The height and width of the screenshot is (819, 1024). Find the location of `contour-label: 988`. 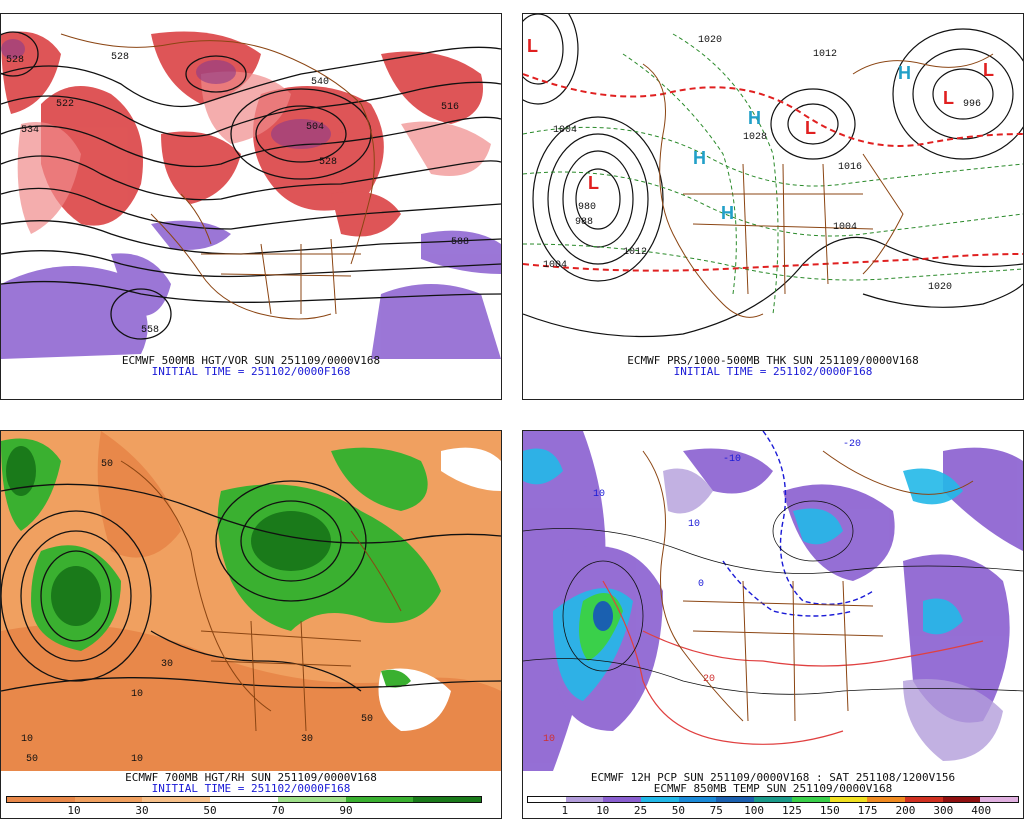

contour-label: 988 is located at coordinates (584, 222).